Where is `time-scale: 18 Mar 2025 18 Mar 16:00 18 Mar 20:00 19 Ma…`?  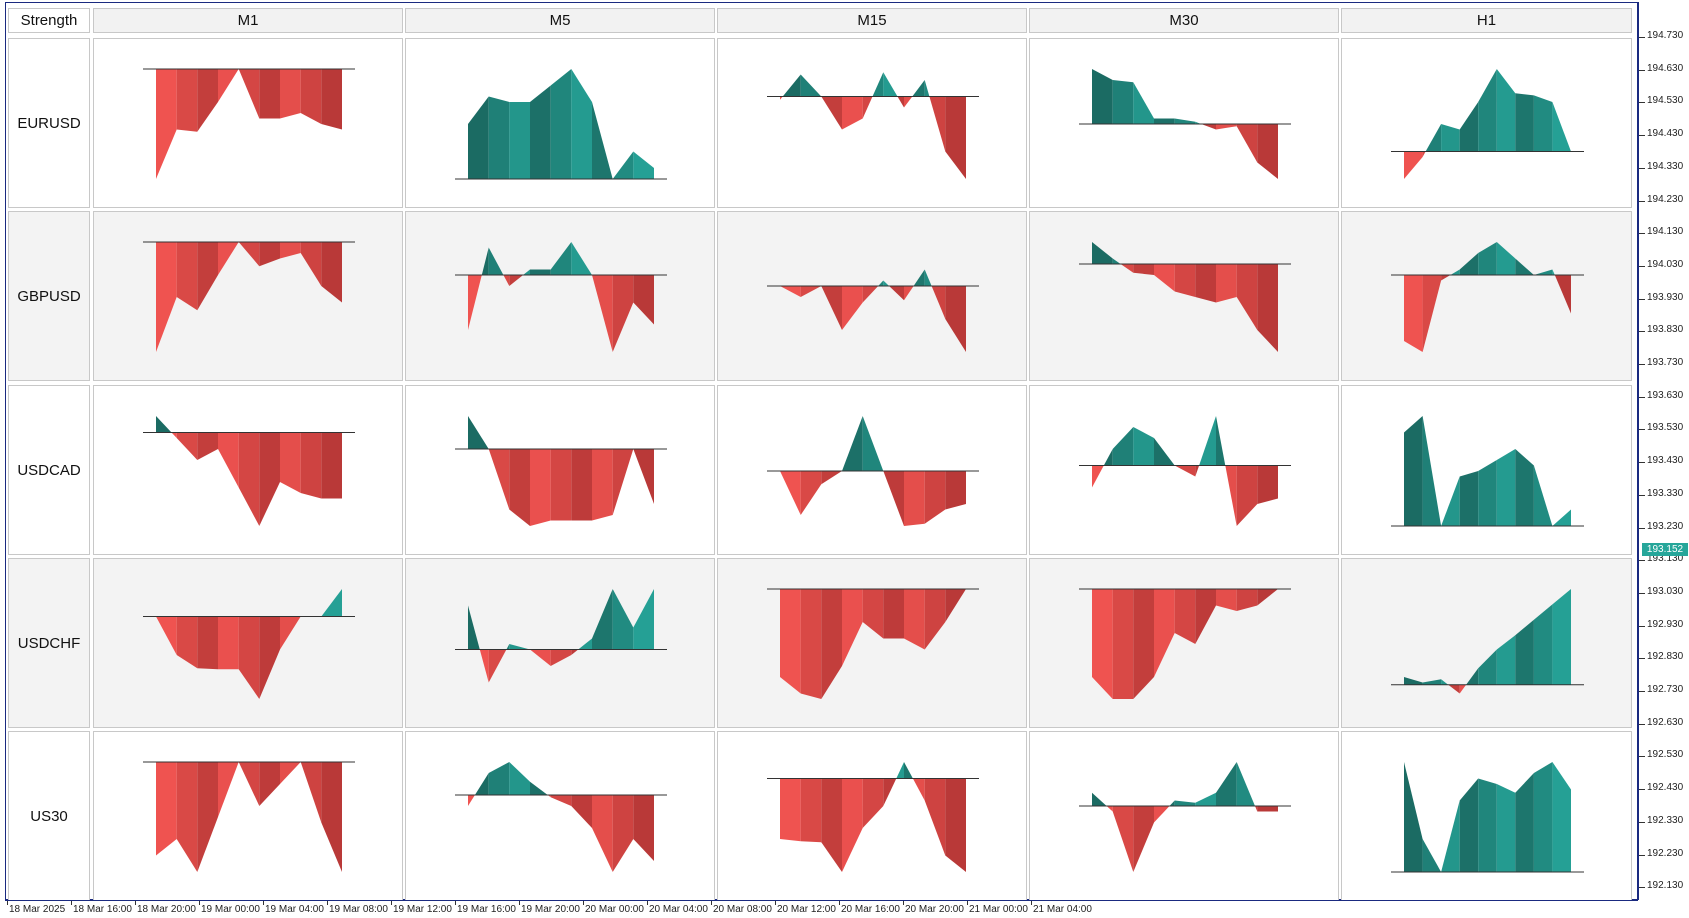
time-scale: 18 Mar 2025 18 Mar 16:00 18 Mar 20:00 19 Ma… is located at coordinates (821, 909).